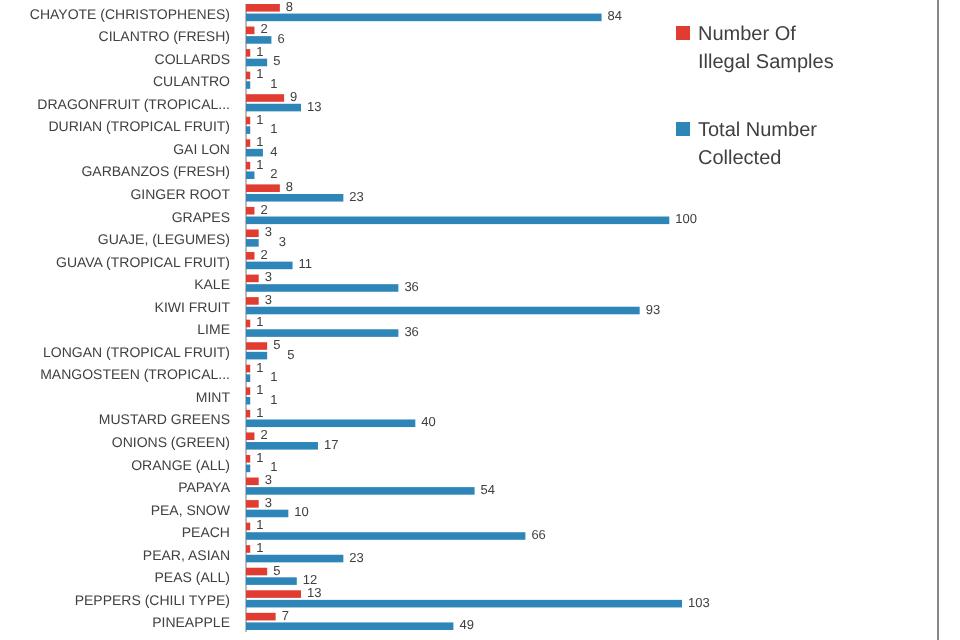 The height and width of the screenshot is (640, 960). What do you see at coordinates (758, 145) in the screenshot?
I see `legend-label: Total Number Collected` at bounding box center [758, 145].